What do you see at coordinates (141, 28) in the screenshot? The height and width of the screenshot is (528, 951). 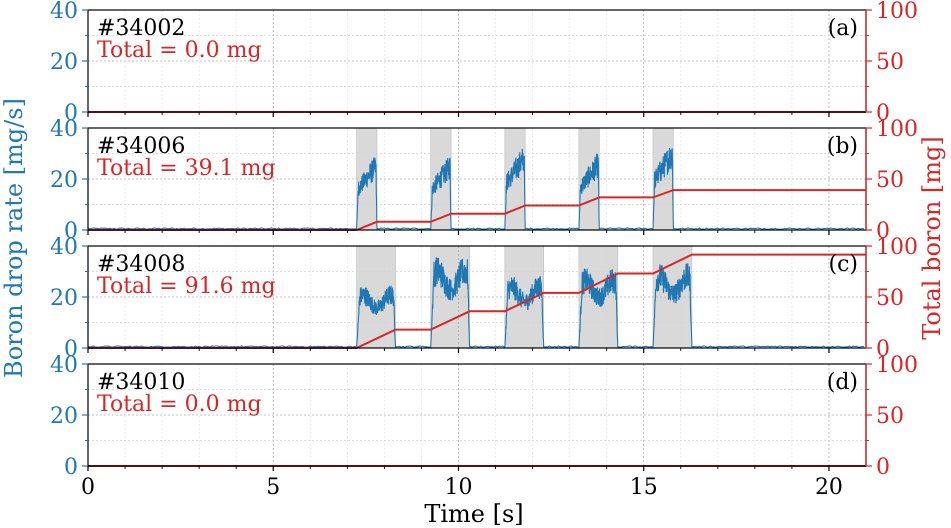 I see `shot-number: #34002` at bounding box center [141, 28].